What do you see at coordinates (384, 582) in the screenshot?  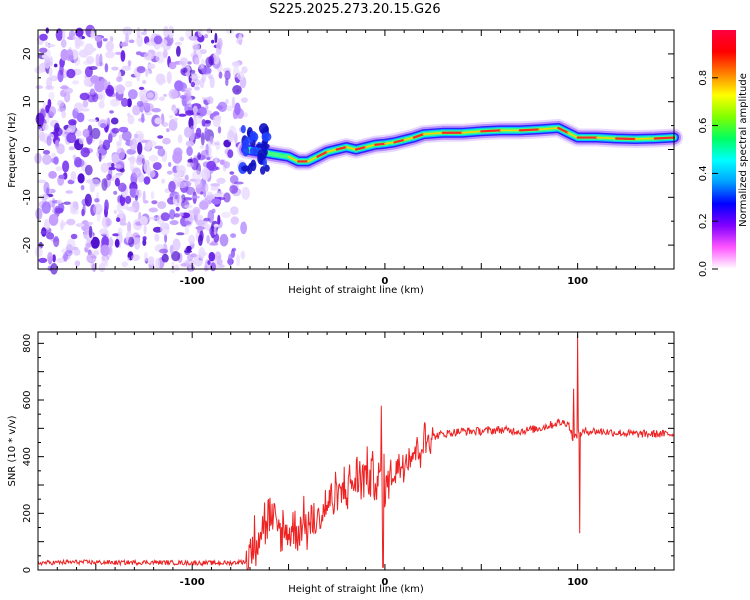 I see `x-tick-label: 0` at bounding box center [384, 582].